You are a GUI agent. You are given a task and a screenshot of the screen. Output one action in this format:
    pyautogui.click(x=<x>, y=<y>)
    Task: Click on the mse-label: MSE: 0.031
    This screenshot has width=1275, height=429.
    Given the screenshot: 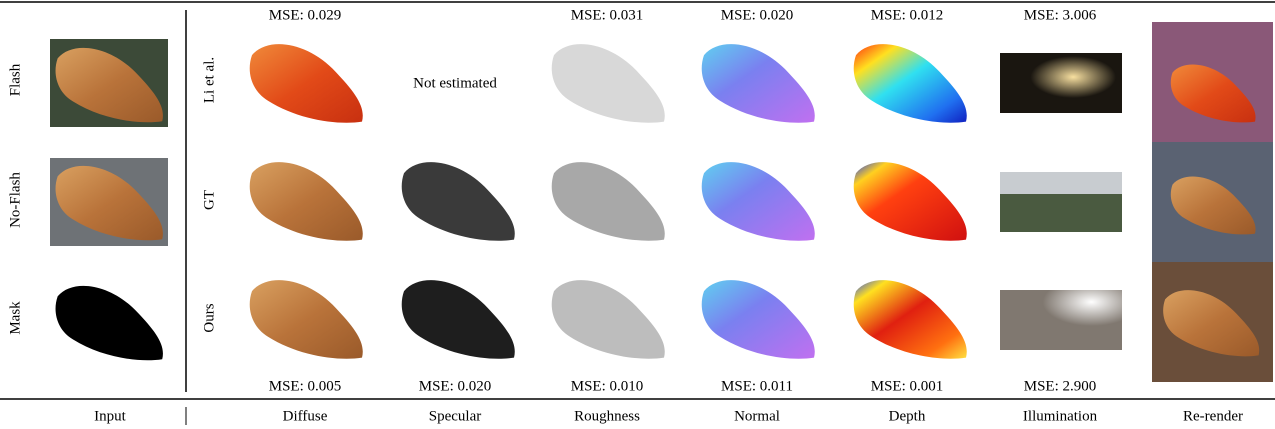 What is the action you would take?
    pyautogui.click(x=607, y=15)
    